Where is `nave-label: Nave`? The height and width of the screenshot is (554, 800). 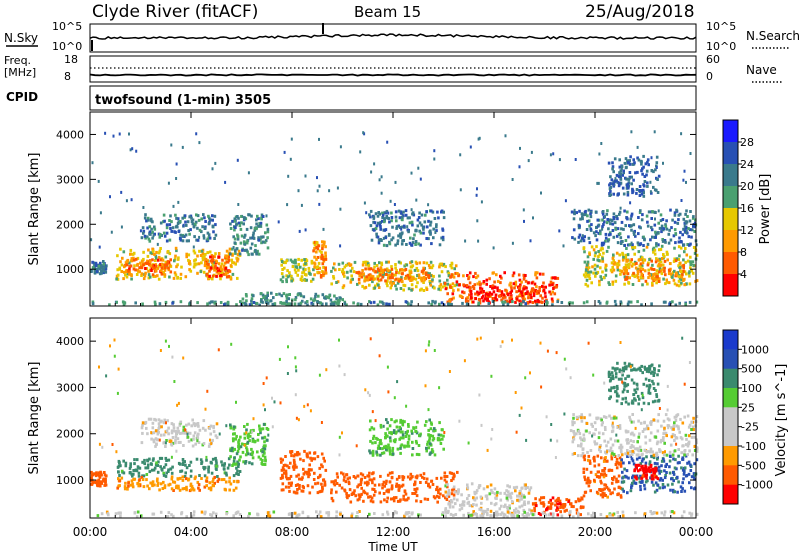
nave-label: Nave is located at coordinates (761, 70).